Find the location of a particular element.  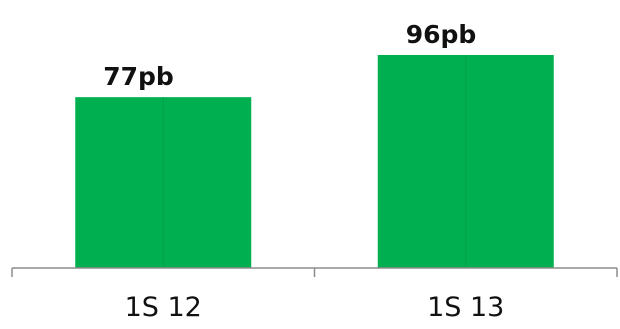

data-label-2: 96pb is located at coordinates (441, 34).